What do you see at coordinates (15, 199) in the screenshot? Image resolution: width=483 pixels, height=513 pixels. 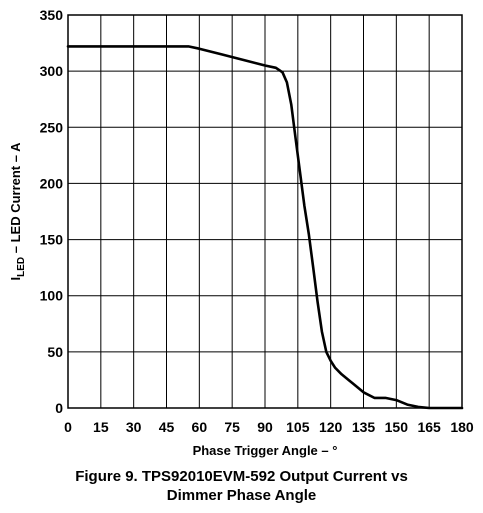 I see `y-axis-title-rest: – LED Current – A` at bounding box center [15, 199].